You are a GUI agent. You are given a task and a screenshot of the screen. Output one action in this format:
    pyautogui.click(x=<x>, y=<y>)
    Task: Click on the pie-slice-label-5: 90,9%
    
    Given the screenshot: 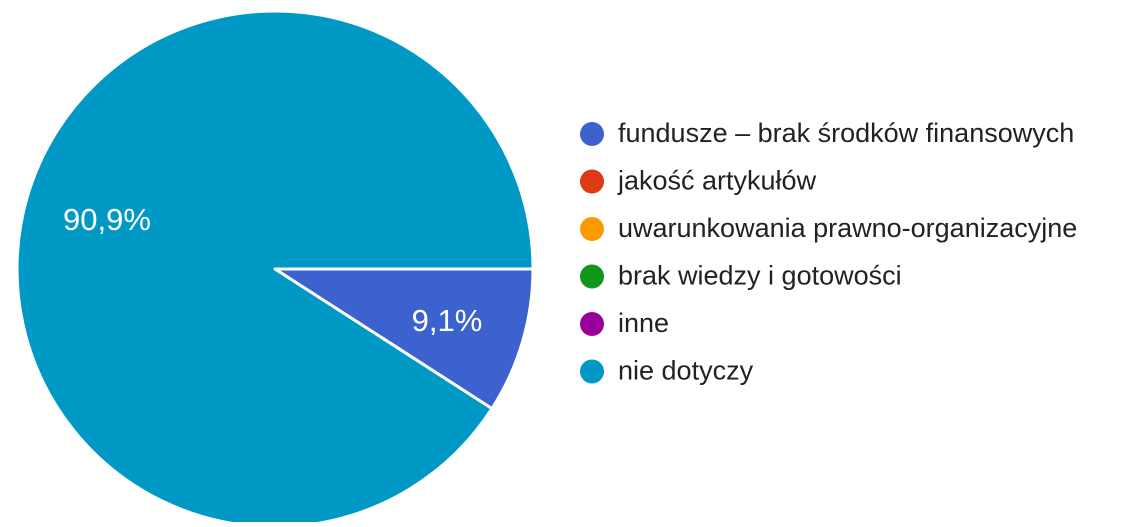 What is the action you would take?
    pyautogui.click(x=107, y=219)
    